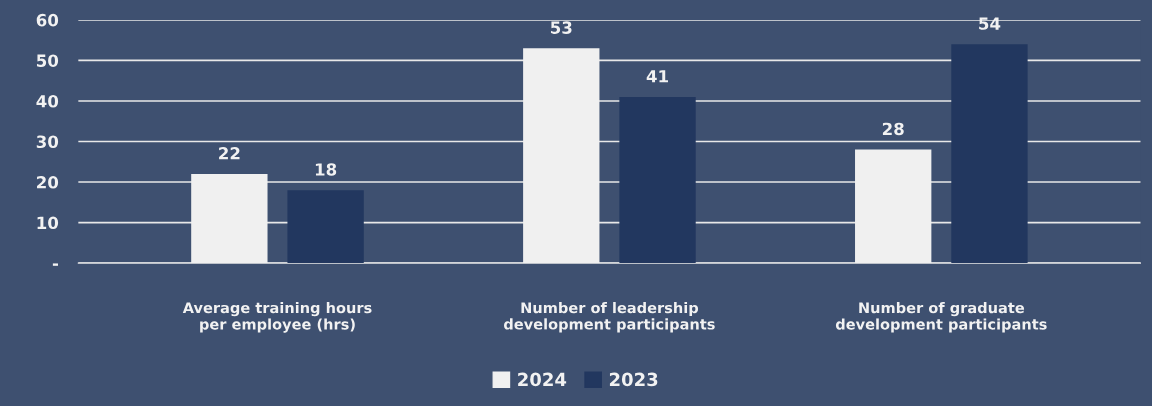 Image resolution: width=1152 pixels, height=406 pixels. What do you see at coordinates (633, 379) in the screenshot?
I see `legend-label: 2023` at bounding box center [633, 379].